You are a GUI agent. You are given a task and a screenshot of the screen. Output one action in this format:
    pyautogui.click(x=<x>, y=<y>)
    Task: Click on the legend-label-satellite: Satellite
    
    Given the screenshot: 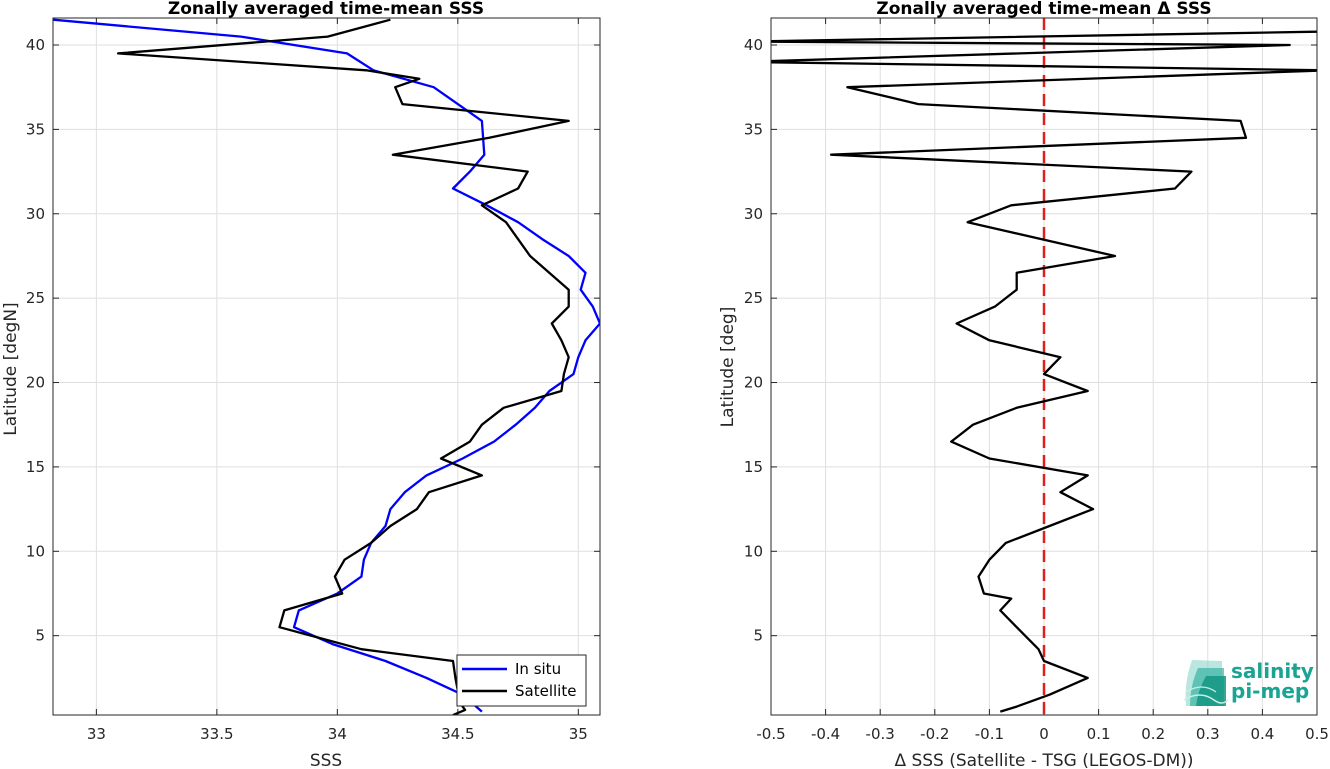 What is the action you would take?
    pyautogui.click(x=545, y=691)
    